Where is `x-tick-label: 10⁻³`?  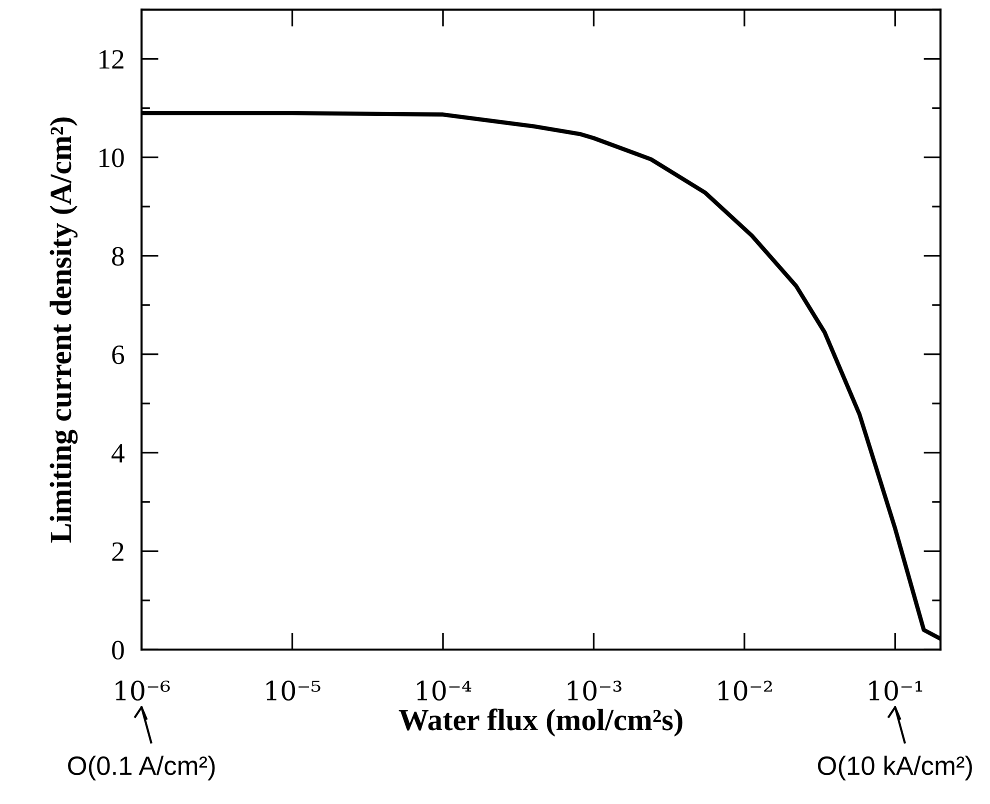 x-tick-label: 10⁻³ is located at coordinates (595, 690).